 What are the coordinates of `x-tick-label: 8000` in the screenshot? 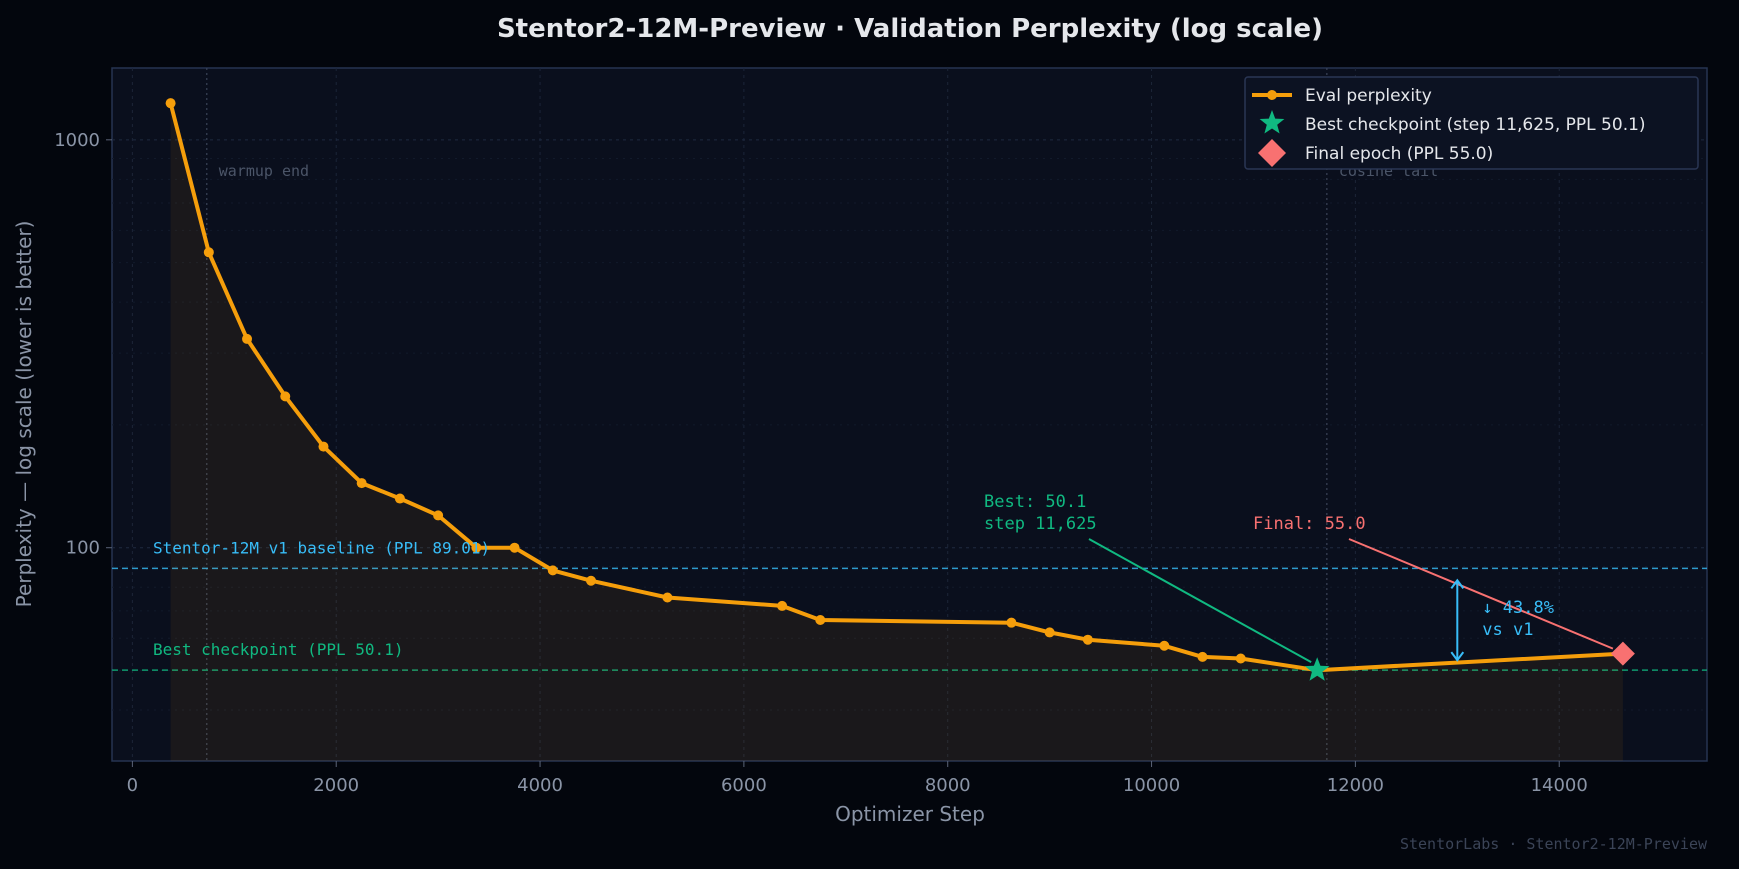 It's located at (948, 785).